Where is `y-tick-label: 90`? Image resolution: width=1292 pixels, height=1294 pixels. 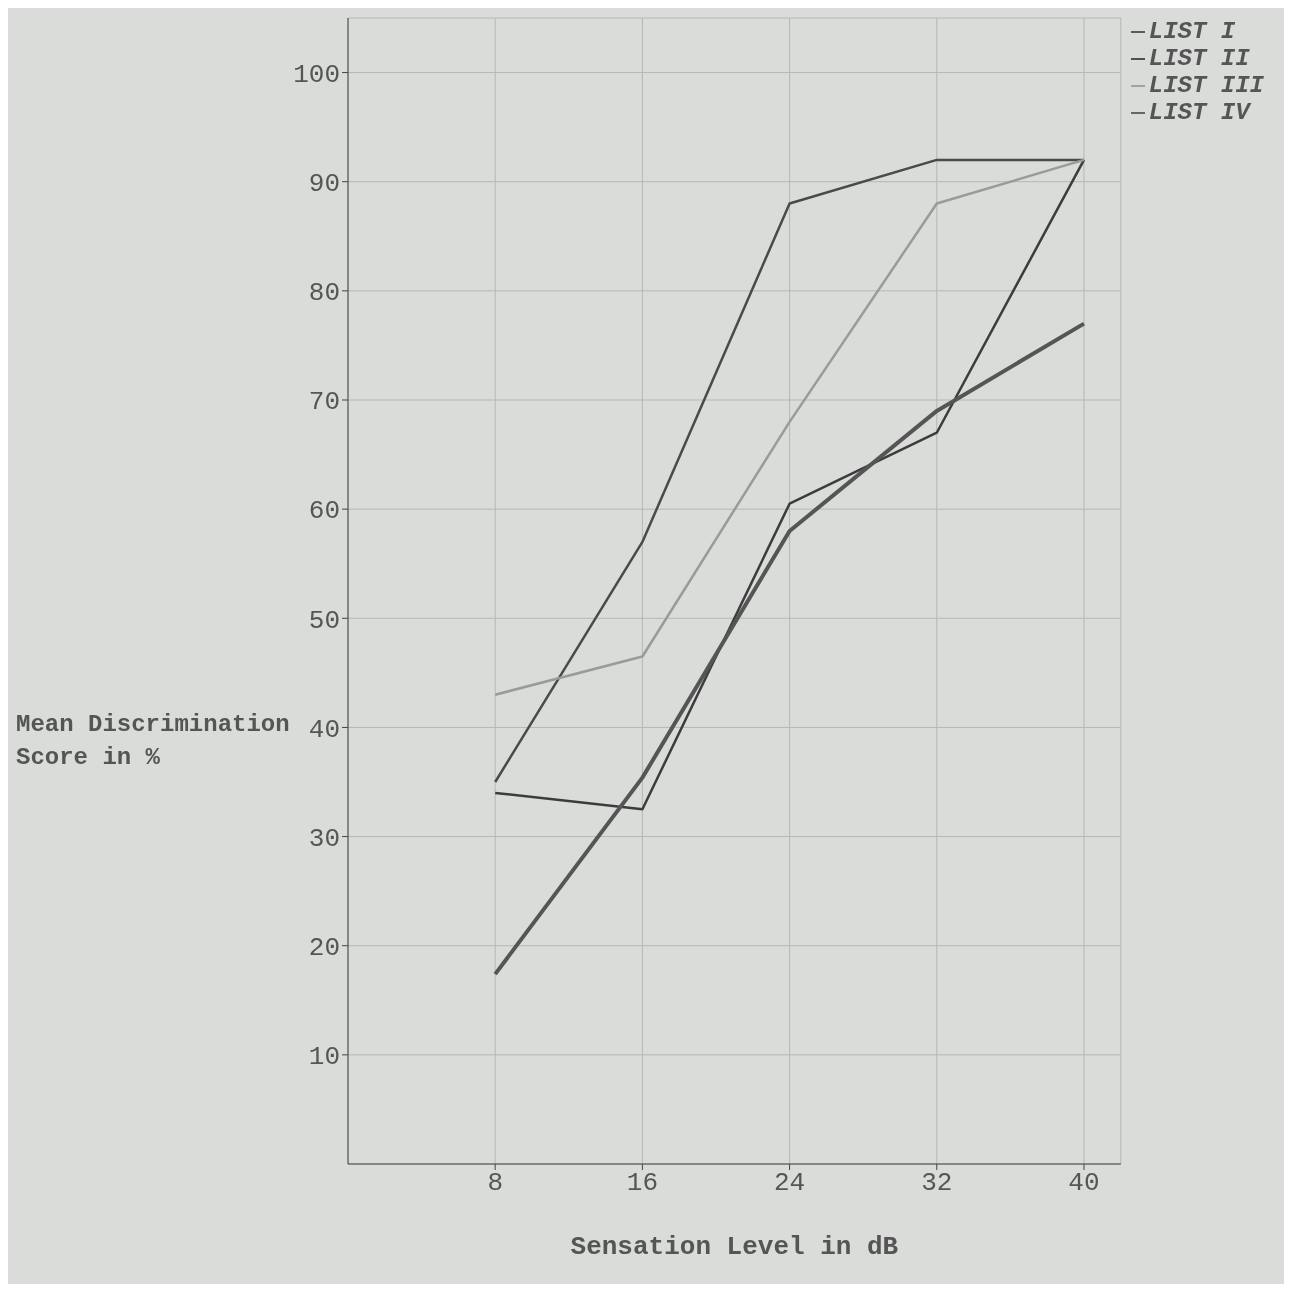 y-tick-label: 90 is located at coordinates (324, 183).